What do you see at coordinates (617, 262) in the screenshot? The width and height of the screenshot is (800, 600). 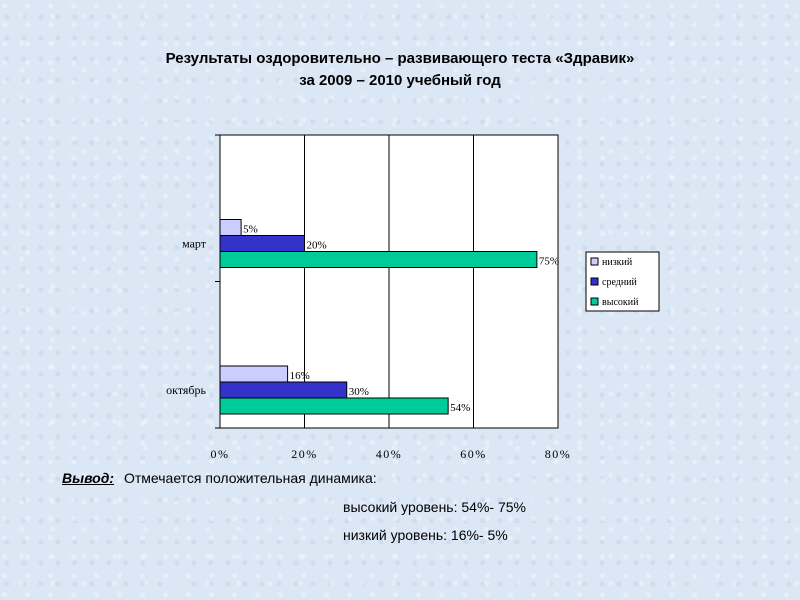 I see `legend-label: низкий` at bounding box center [617, 262].